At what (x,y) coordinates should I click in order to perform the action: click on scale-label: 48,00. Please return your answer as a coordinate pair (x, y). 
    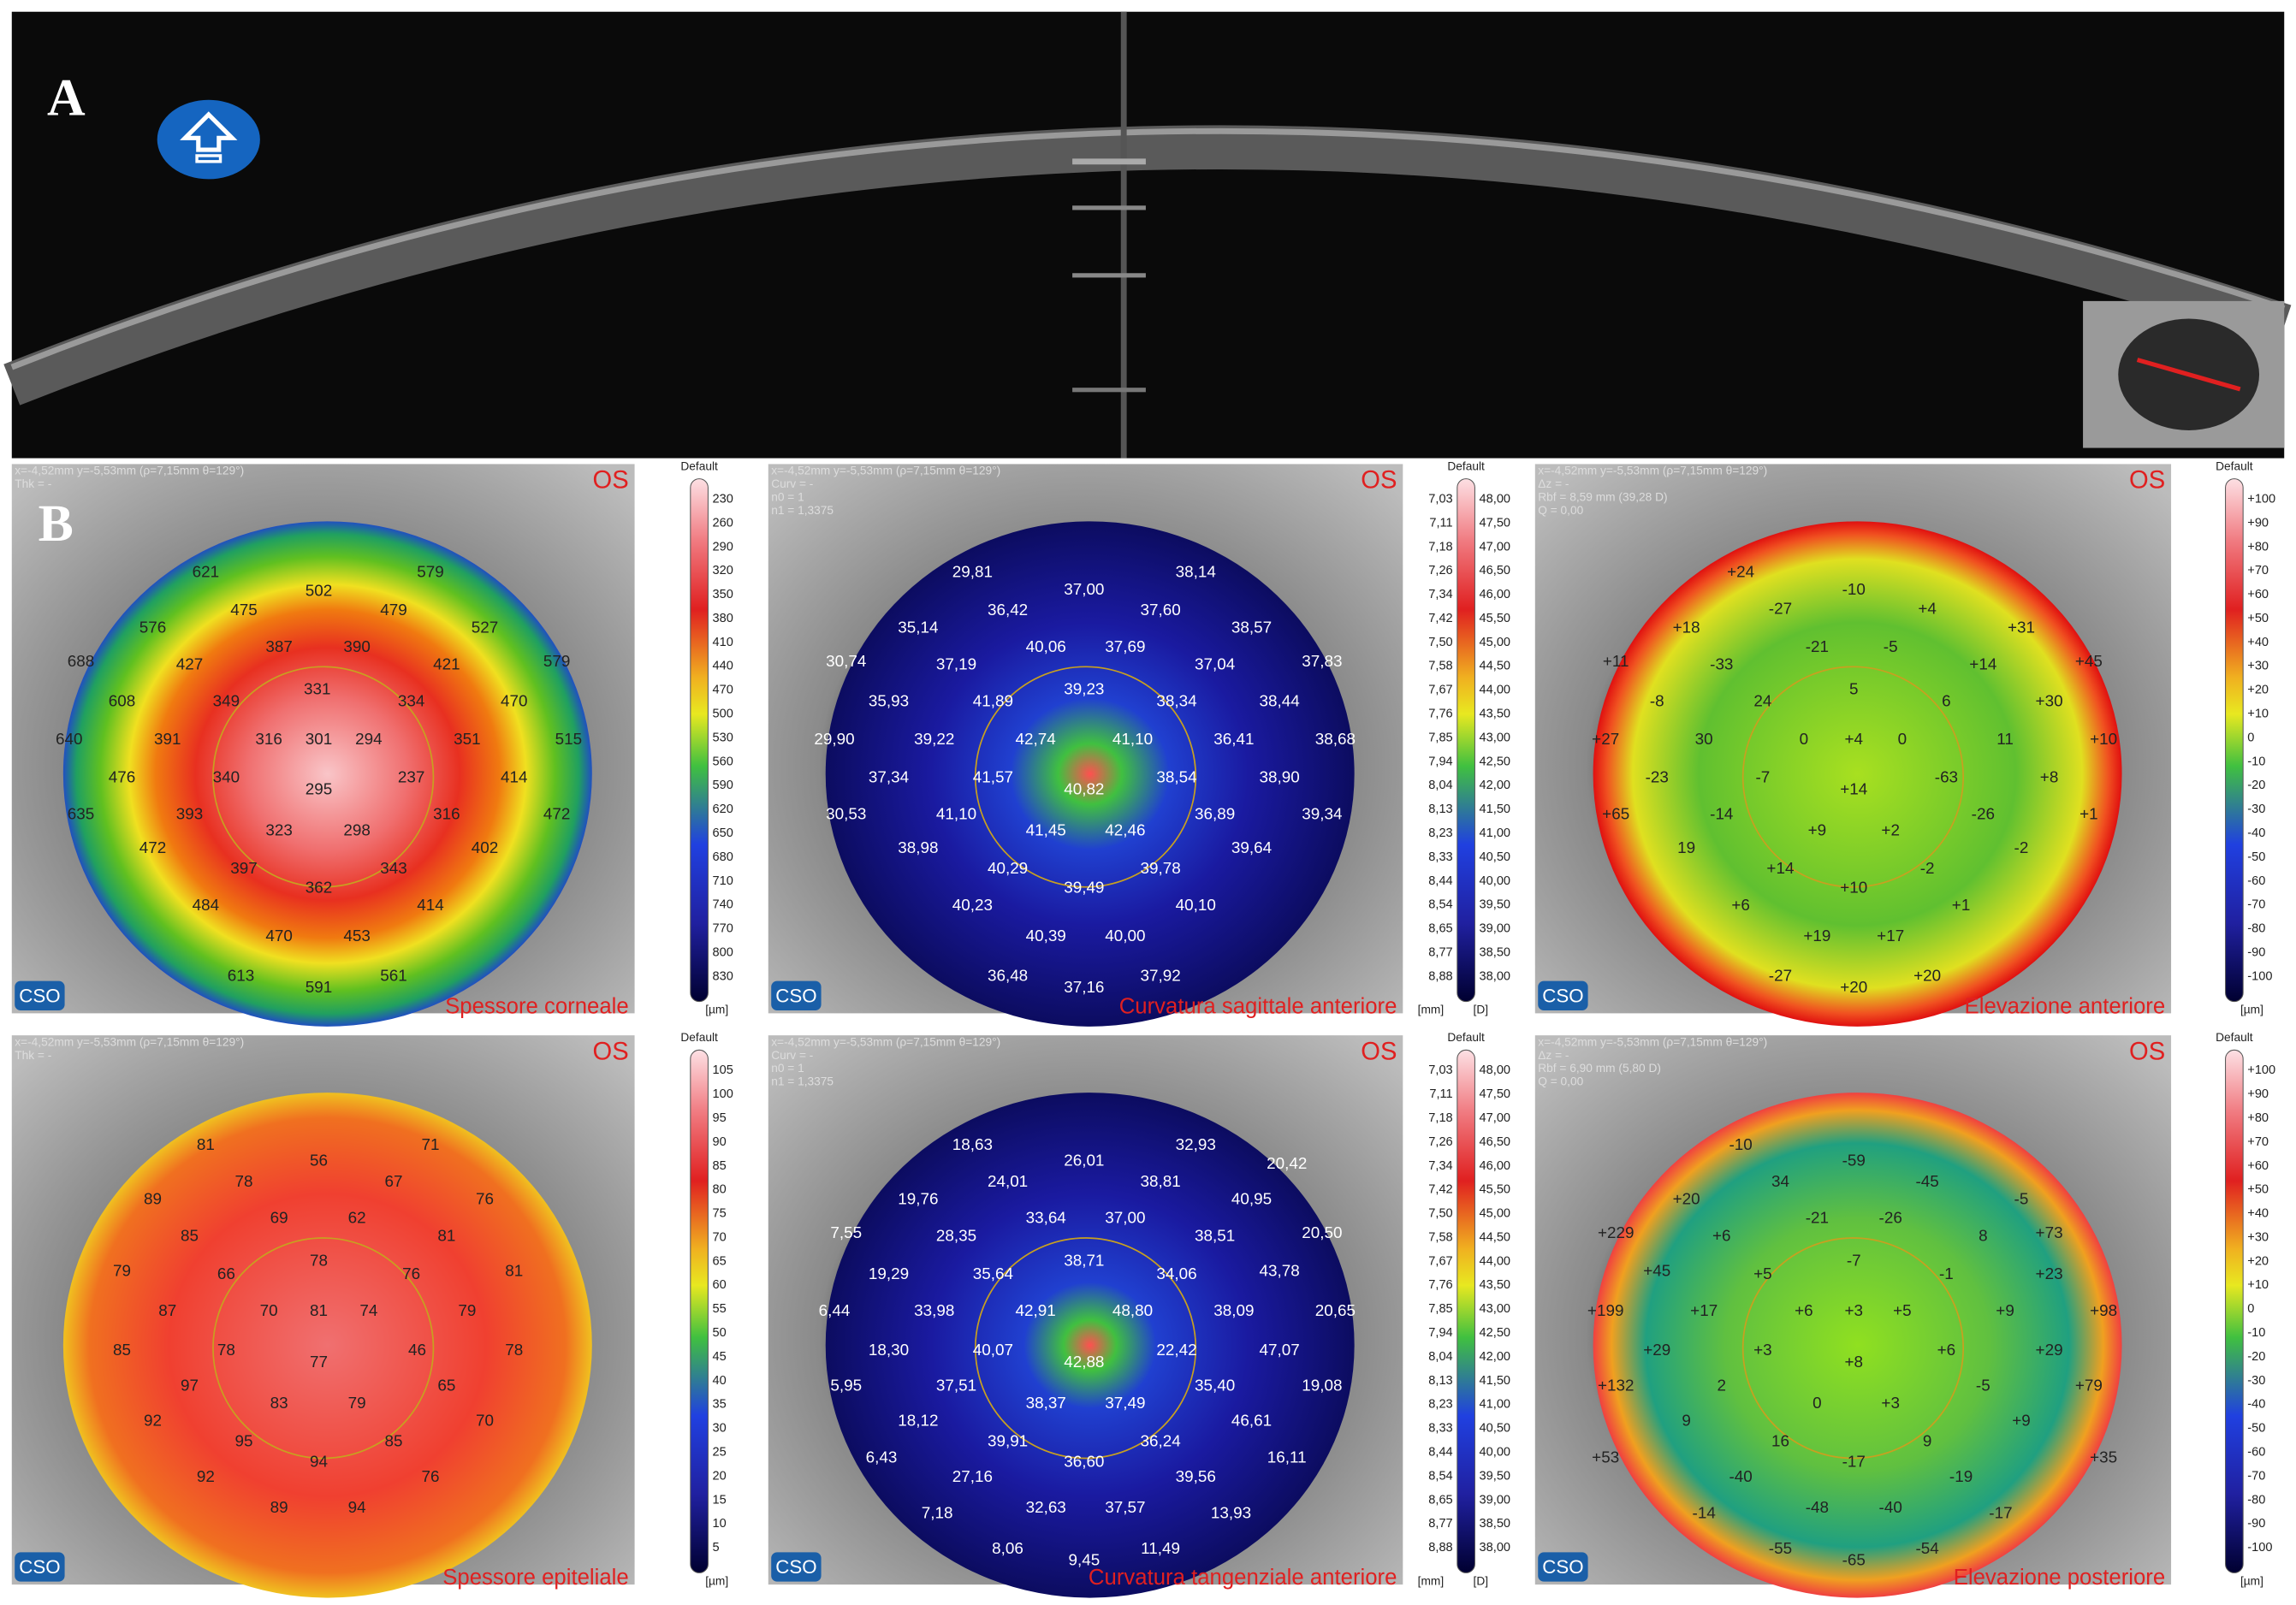
    Looking at the image, I should click on (1495, 499).